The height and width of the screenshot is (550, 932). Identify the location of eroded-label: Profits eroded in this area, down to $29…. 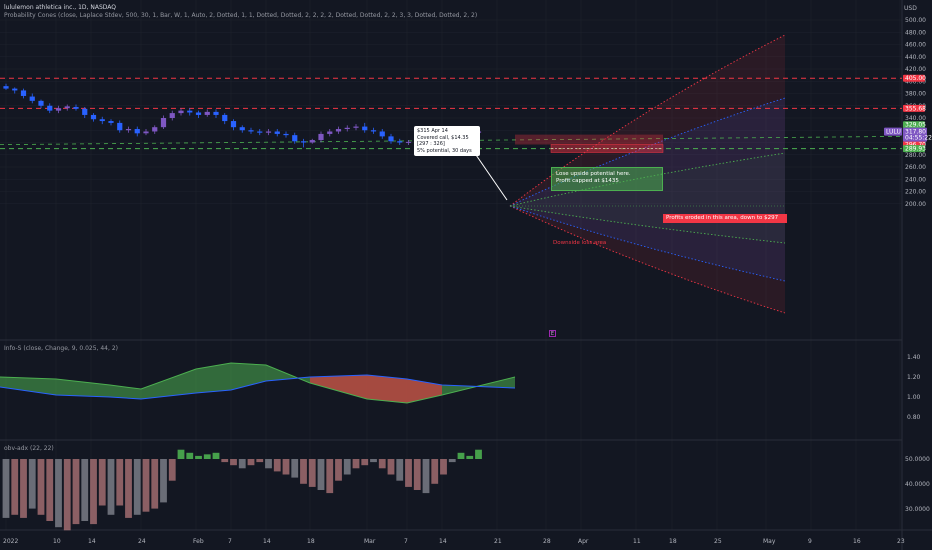
(725, 218).